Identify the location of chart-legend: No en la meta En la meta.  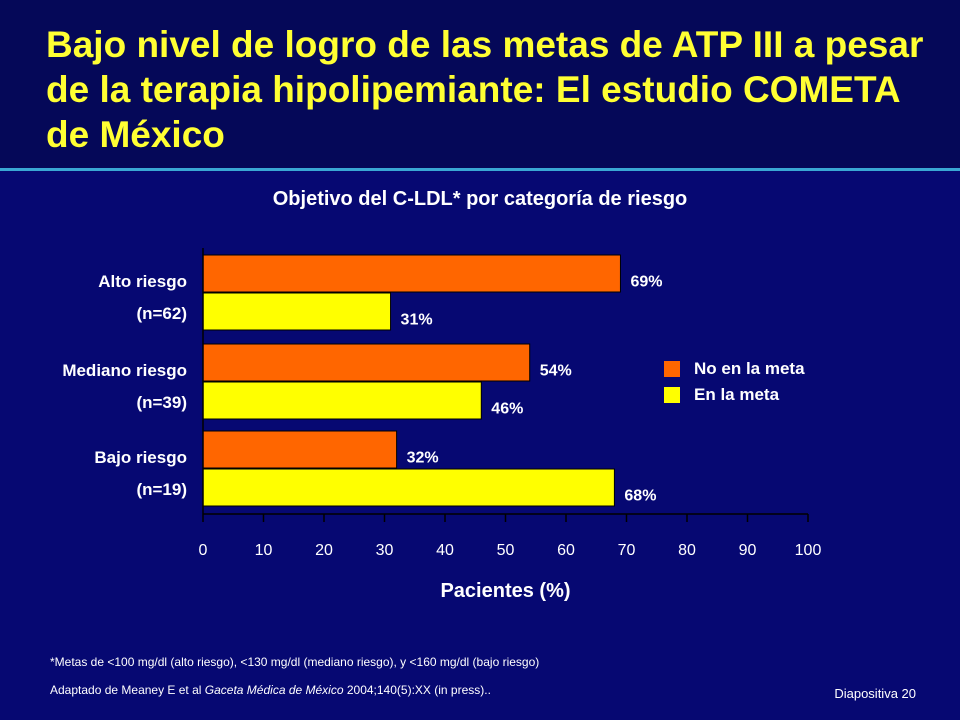
(734, 382).